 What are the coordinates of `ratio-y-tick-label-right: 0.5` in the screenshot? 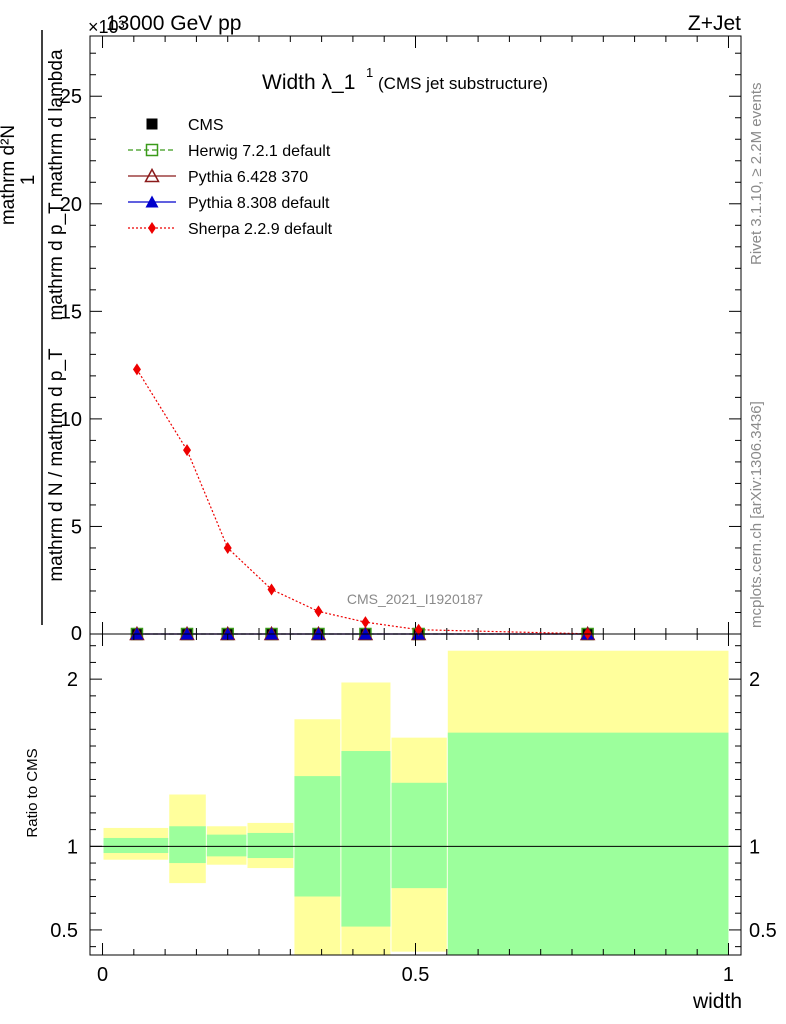 It's located at (763, 931).